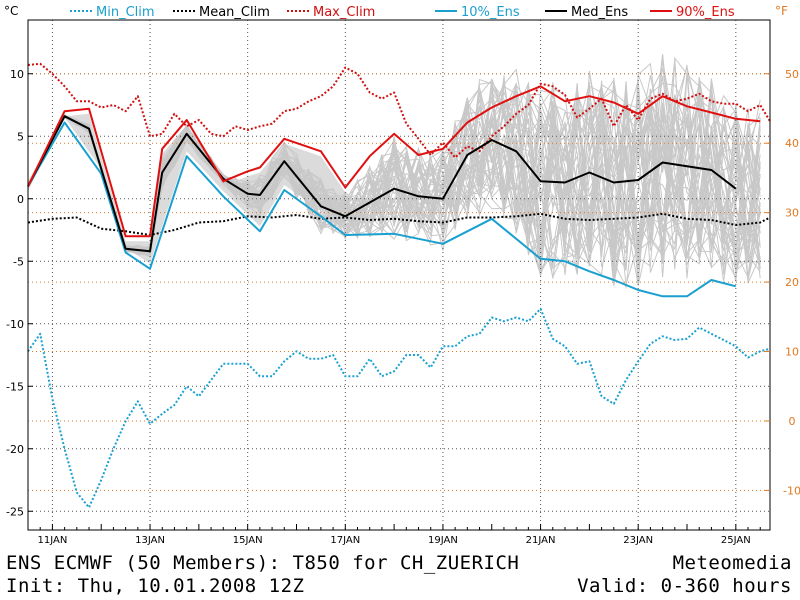 Image resolution: width=800 pixels, height=600 pixels. What do you see at coordinates (792, 213) in the screenshot?
I see `y-tick-label-right: 30` at bounding box center [792, 213].